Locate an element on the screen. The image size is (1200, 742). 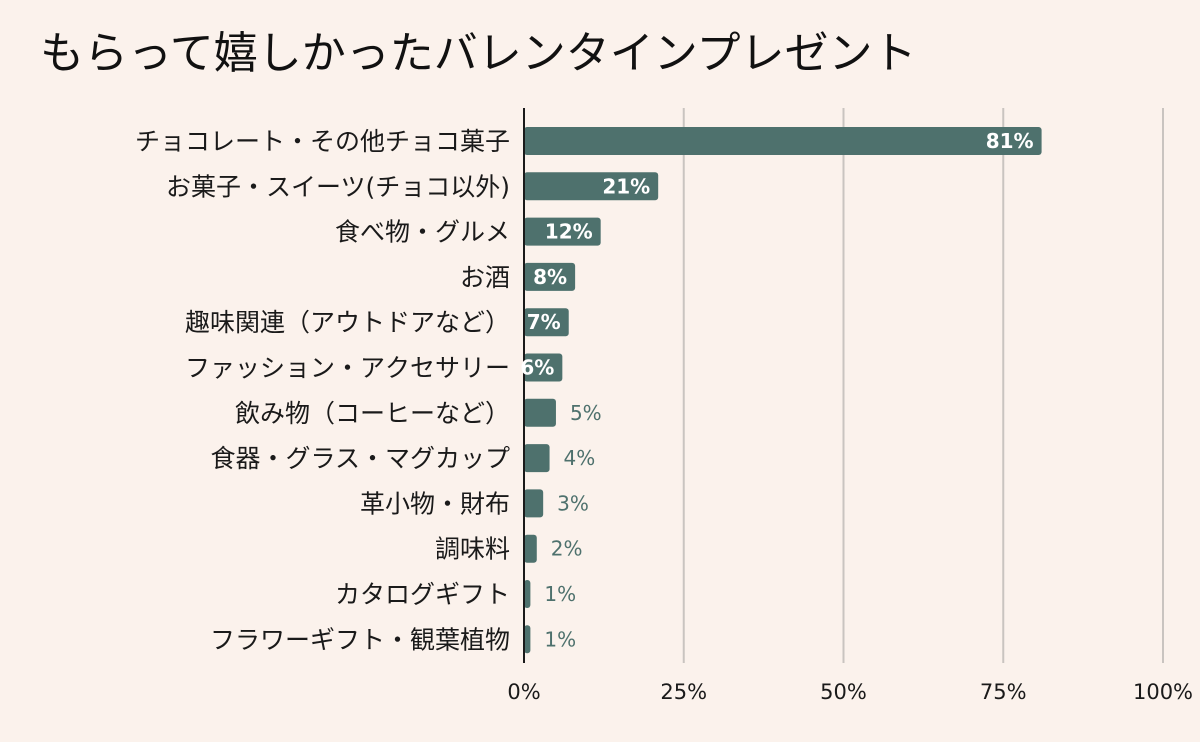
category-label: 調味料 is located at coordinates (472, 549).